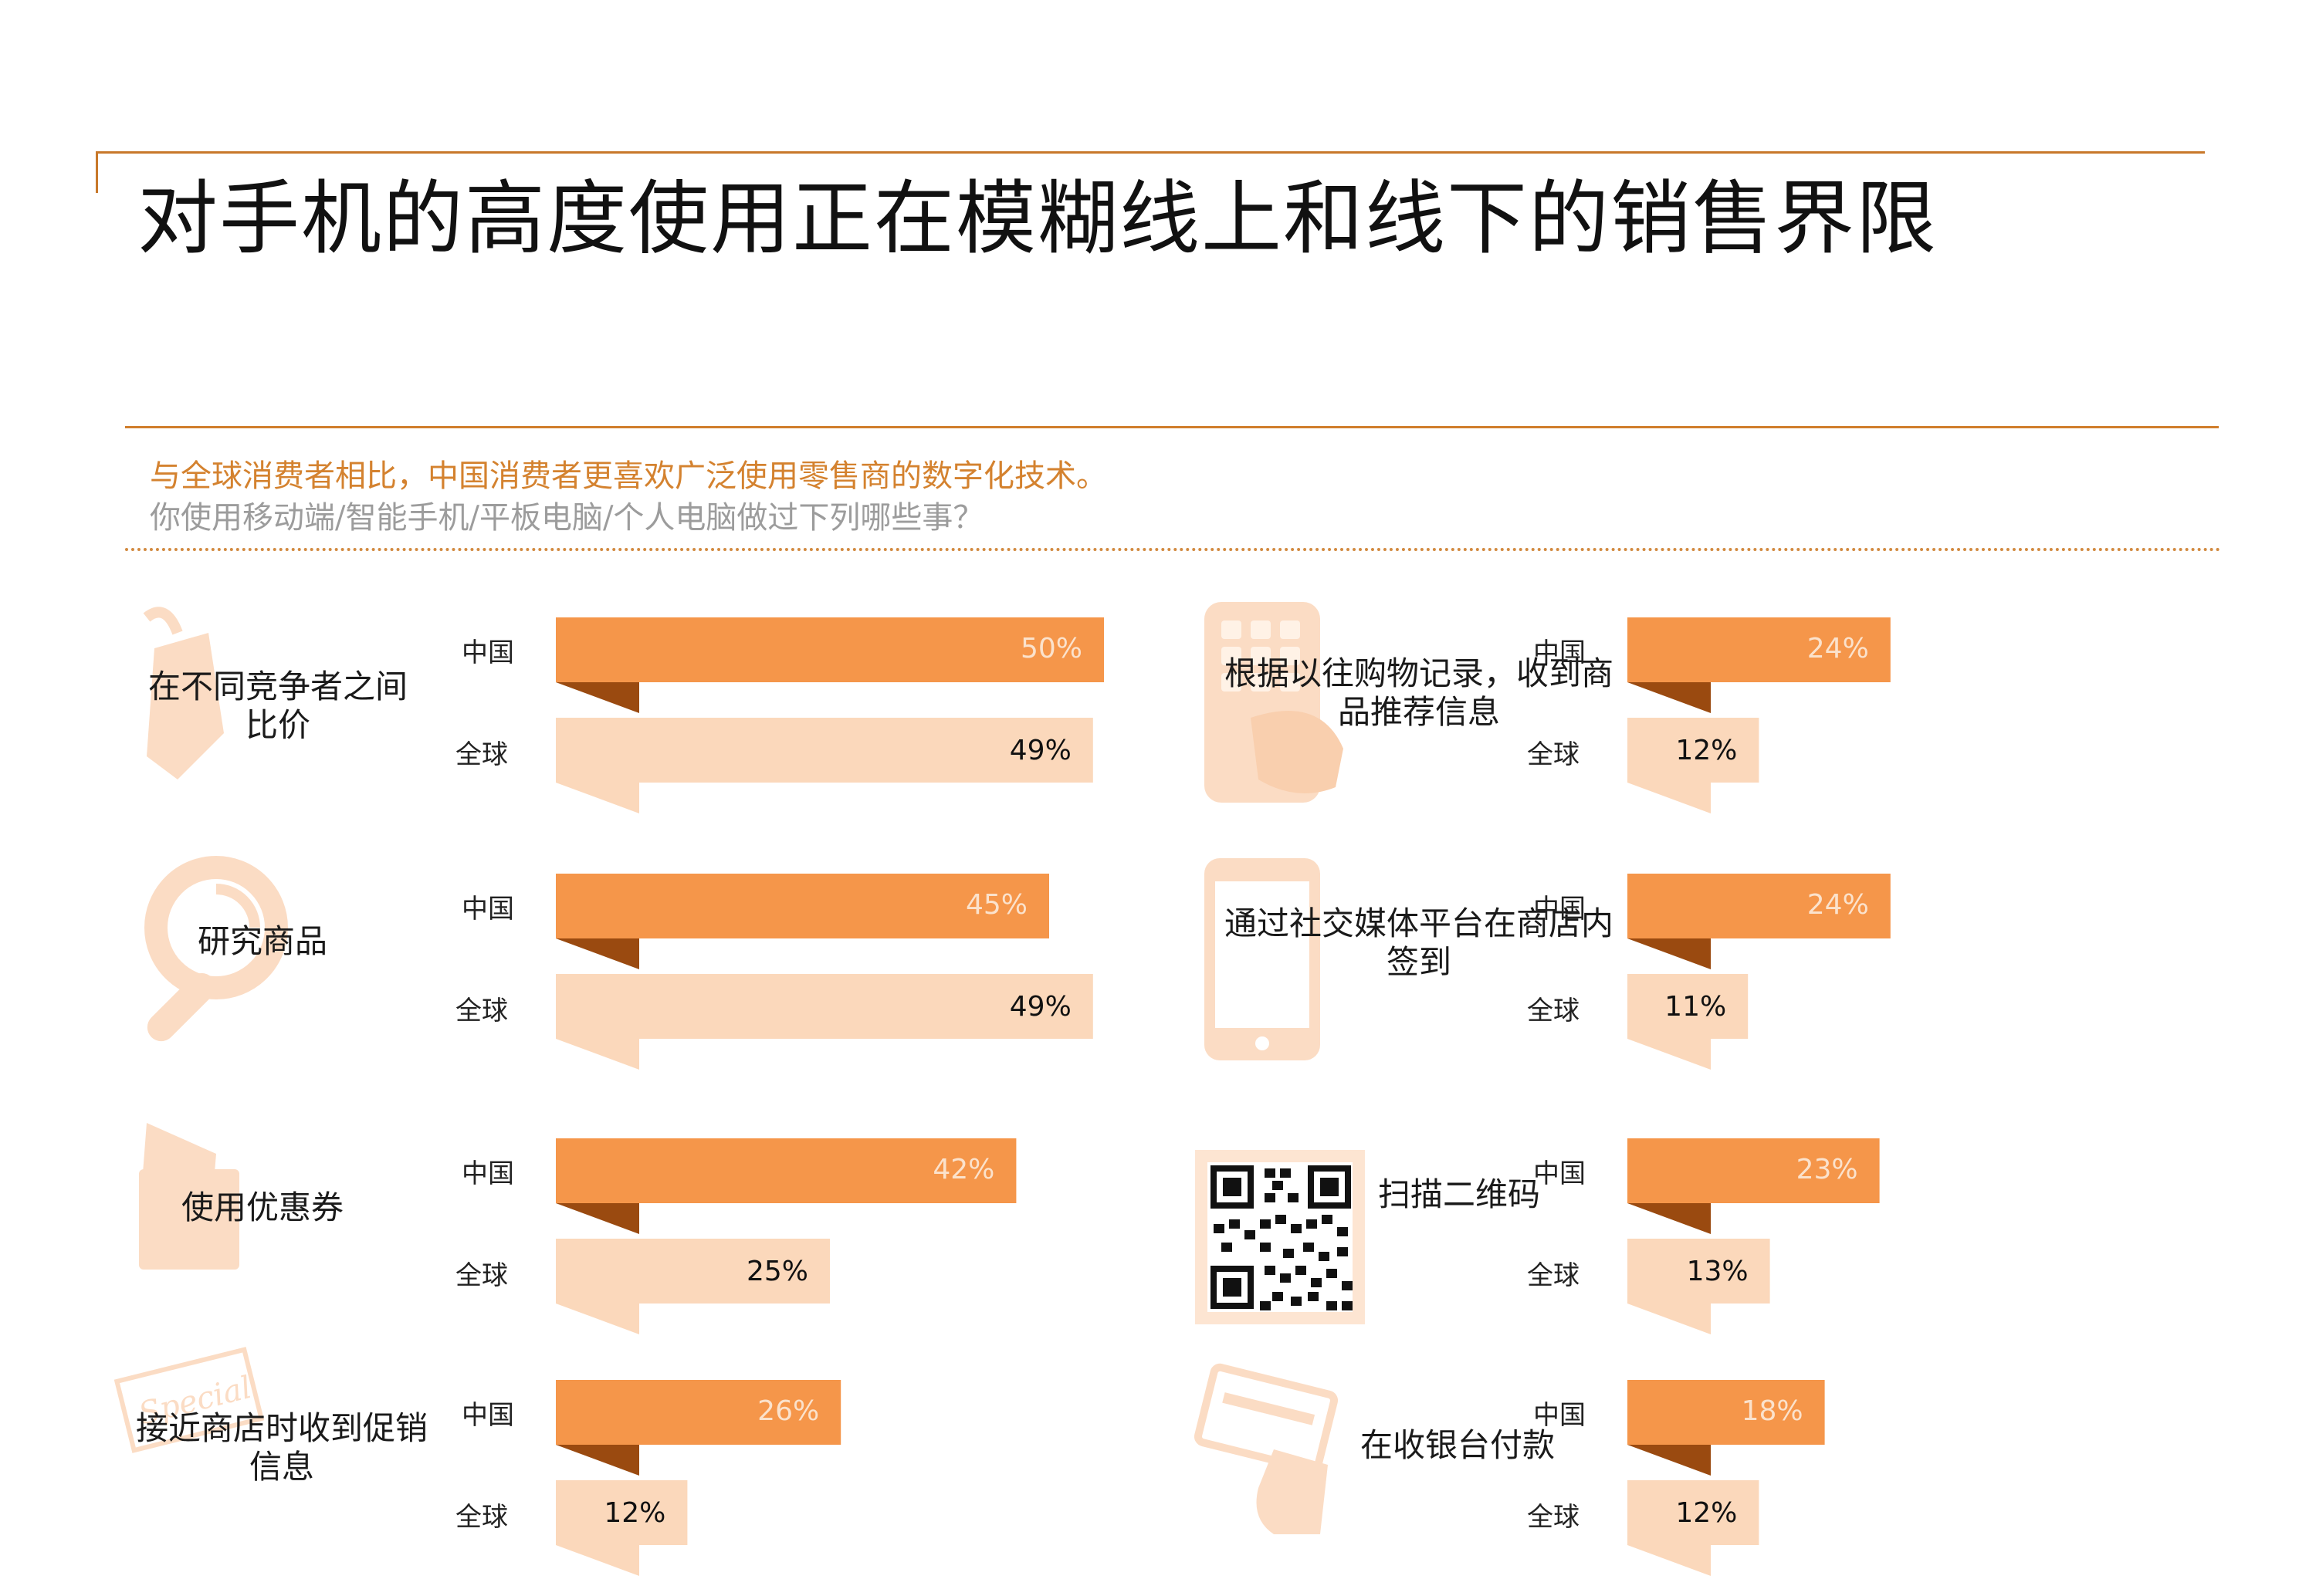  Describe the element at coordinates (183, 693) in the screenshot. I see `price-tag-icon` at that location.